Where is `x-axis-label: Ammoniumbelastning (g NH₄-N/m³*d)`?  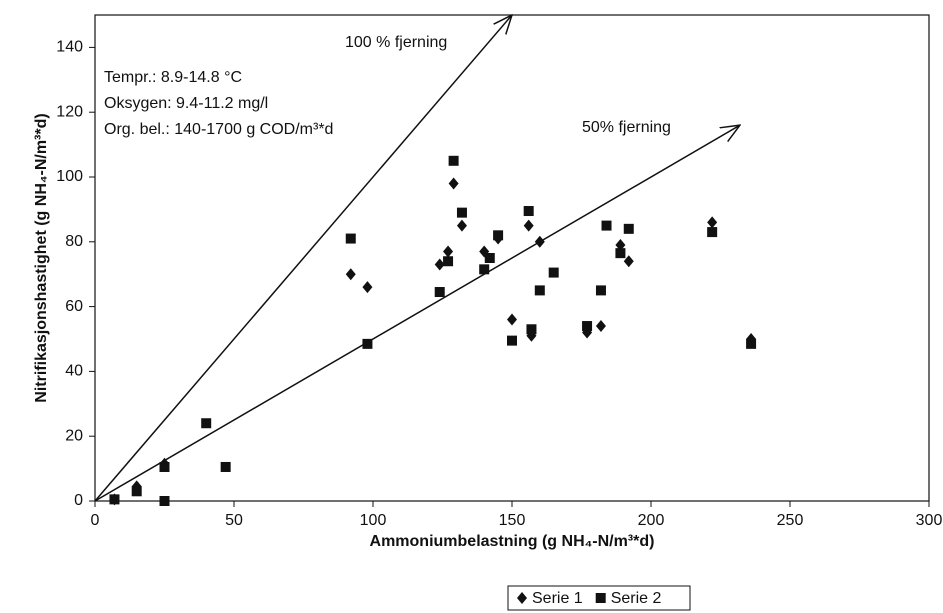 x-axis-label: Ammoniumbelastning (g NH₄-N/m³*d) is located at coordinates (512, 541).